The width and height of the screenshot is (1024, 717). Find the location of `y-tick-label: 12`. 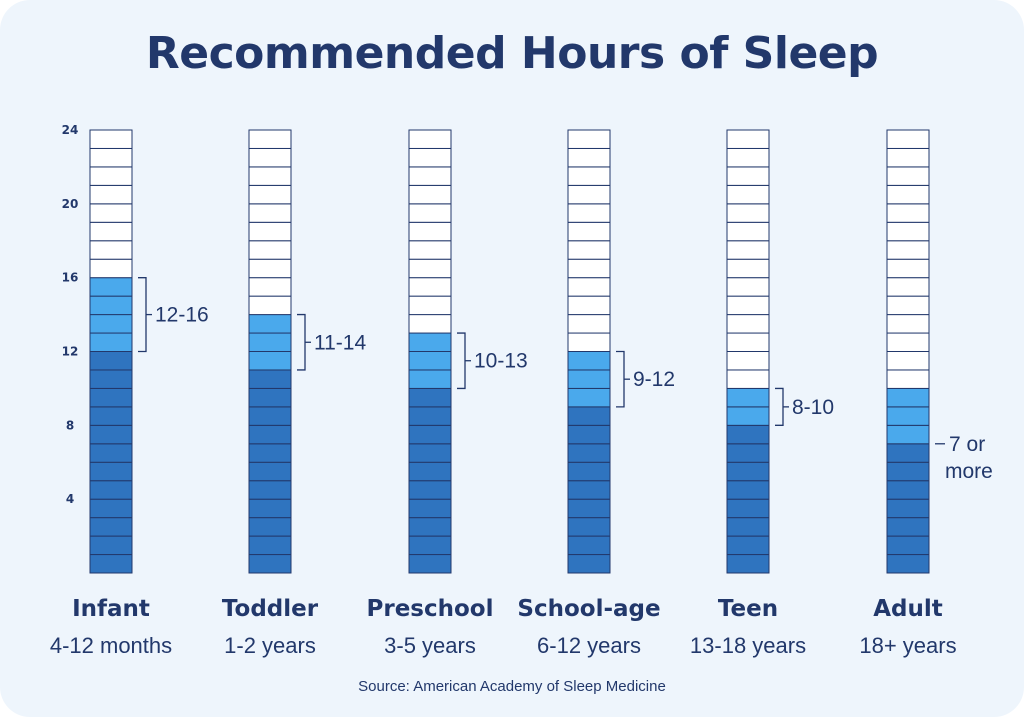

y-tick-label: 12 is located at coordinates (70, 352).